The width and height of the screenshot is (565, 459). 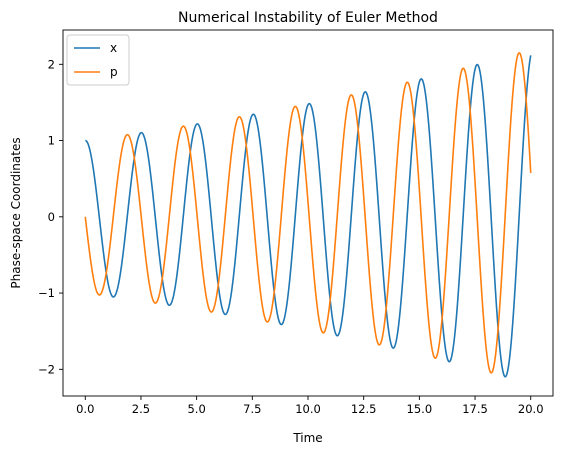 I want to click on x-tick-label: 20.0, so click(x=531, y=409).